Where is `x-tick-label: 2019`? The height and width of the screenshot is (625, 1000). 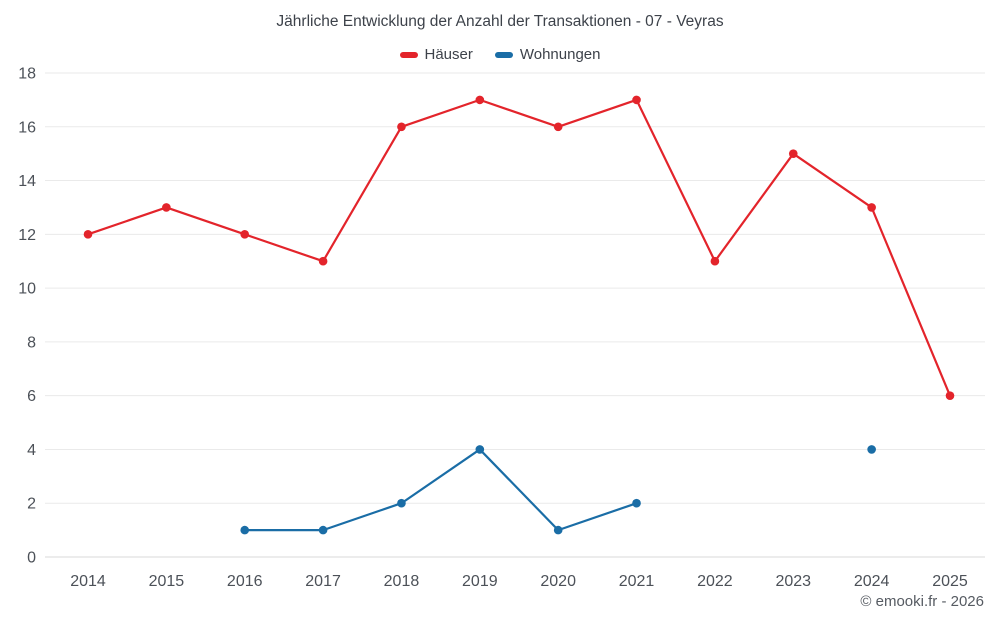 x-tick-label: 2019 is located at coordinates (480, 581).